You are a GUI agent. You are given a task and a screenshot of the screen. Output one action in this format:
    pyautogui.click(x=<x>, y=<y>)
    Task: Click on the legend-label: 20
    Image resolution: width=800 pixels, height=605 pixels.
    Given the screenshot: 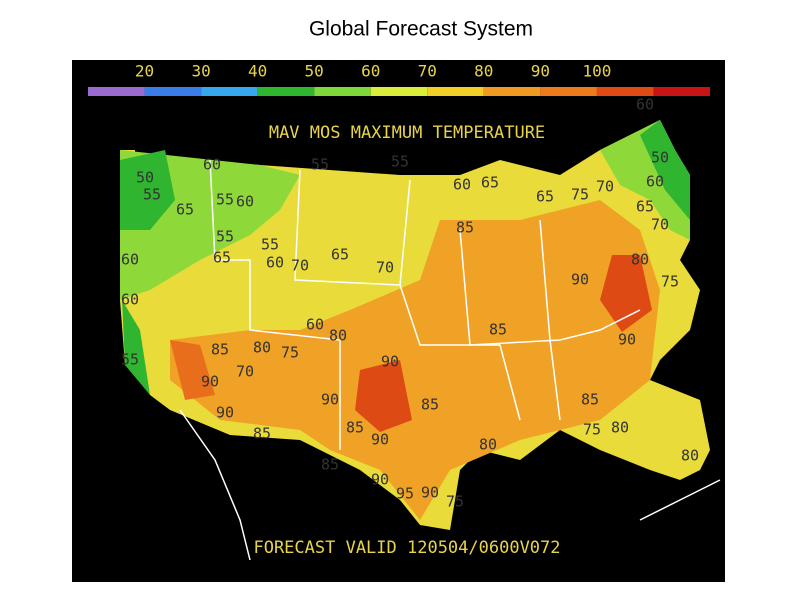 What is the action you would take?
    pyautogui.click(x=144, y=71)
    